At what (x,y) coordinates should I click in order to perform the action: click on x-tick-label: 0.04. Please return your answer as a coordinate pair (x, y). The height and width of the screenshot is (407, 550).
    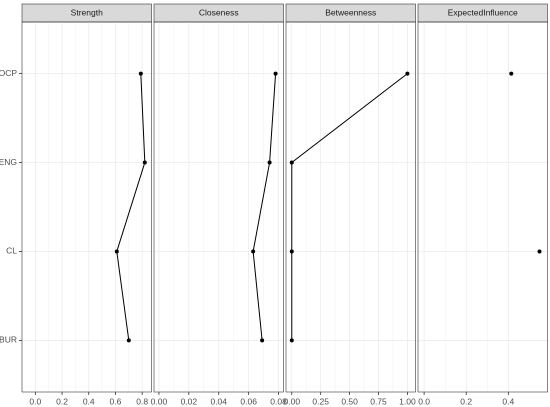
    Looking at the image, I should click on (218, 401).